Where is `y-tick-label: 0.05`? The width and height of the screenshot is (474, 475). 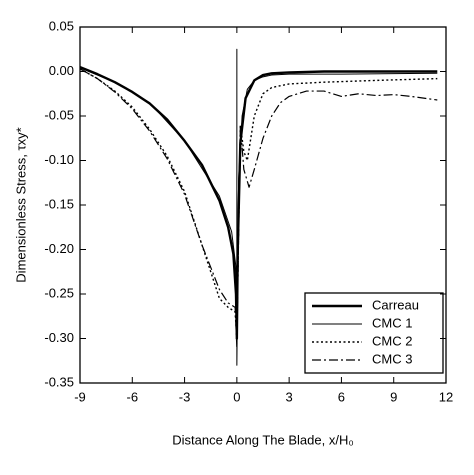
y-tick-label: 0.05 is located at coordinates (61, 25).